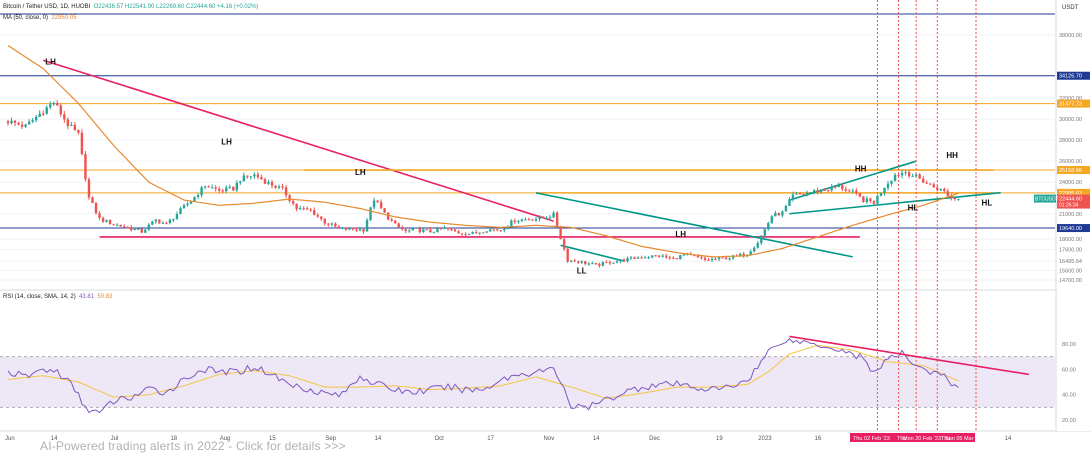 This screenshot has height=456, width=1091. What do you see at coordinates (1069, 421) in the screenshot?
I see `rsi-tick-label: 20.00` at bounding box center [1069, 421].